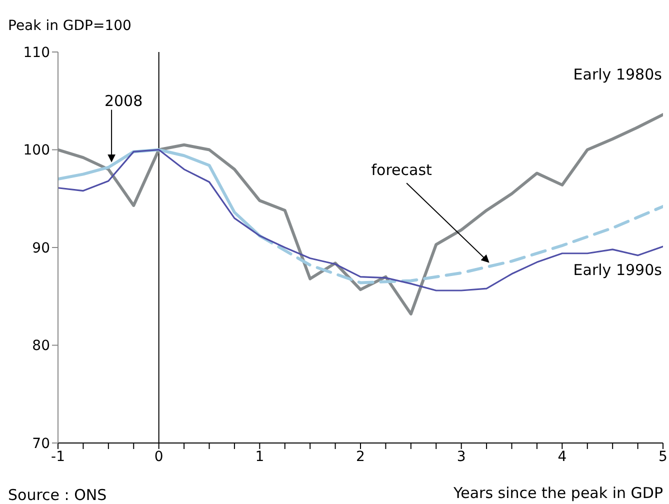 This screenshot has width=669, height=504. I want to click on x-tick-label: 2, so click(360, 456).